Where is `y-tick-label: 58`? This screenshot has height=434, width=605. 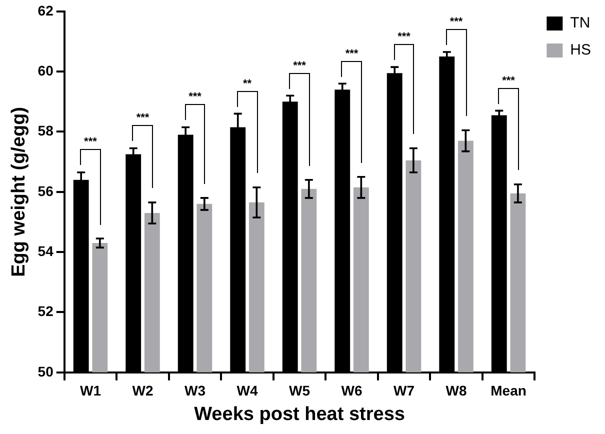 y-tick-label: 58 is located at coordinates (46, 130).